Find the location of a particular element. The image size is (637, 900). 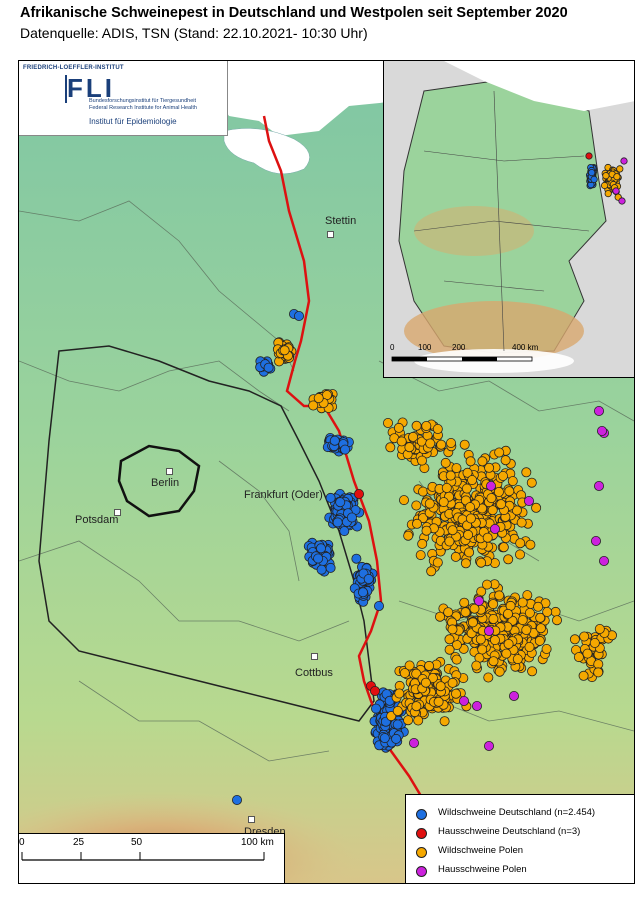

scalebar: 0 25 50 100 km is located at coordinates (152, 858).